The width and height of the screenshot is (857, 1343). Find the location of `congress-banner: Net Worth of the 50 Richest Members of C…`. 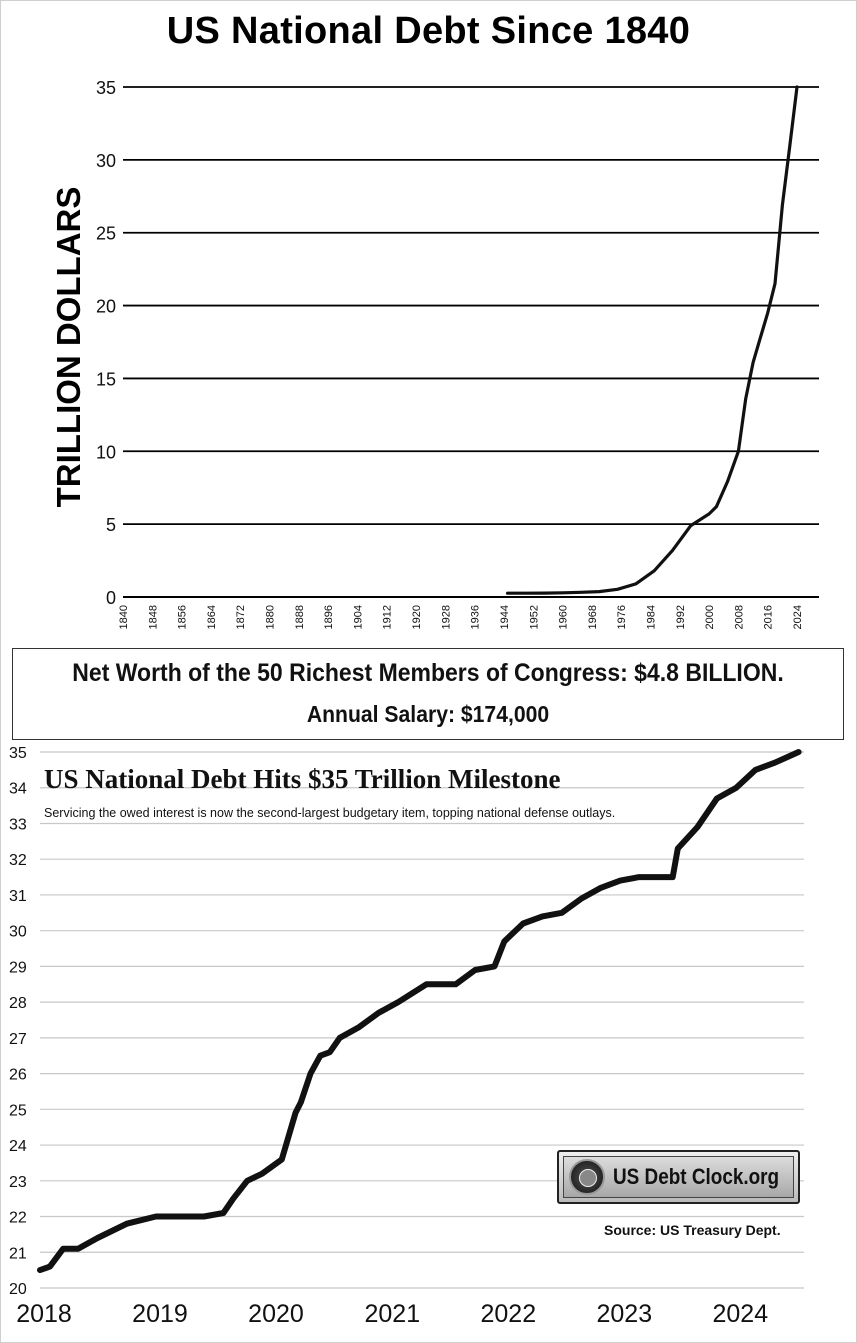

congress-banner: Net Worth of the 50 Richest Members of C… is located at coordinates (428, 694).